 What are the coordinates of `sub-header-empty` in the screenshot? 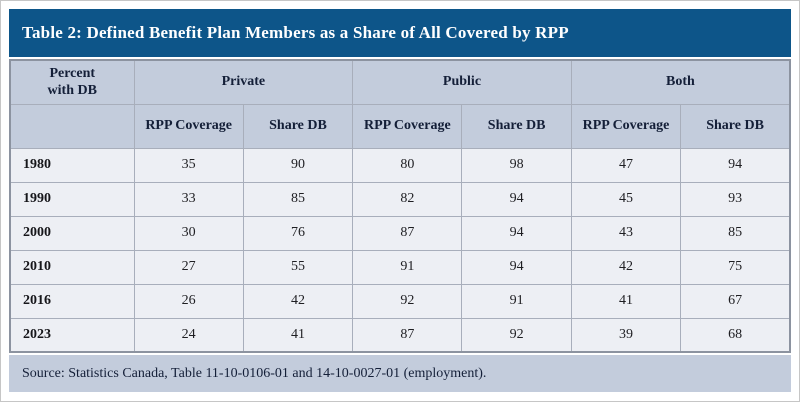 It's located at (72, 126).